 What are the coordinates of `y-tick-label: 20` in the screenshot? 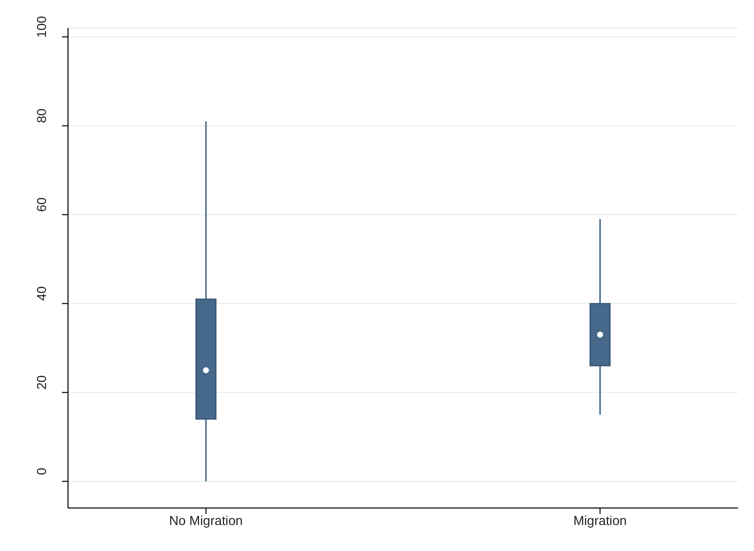 It's located at (41, 382).